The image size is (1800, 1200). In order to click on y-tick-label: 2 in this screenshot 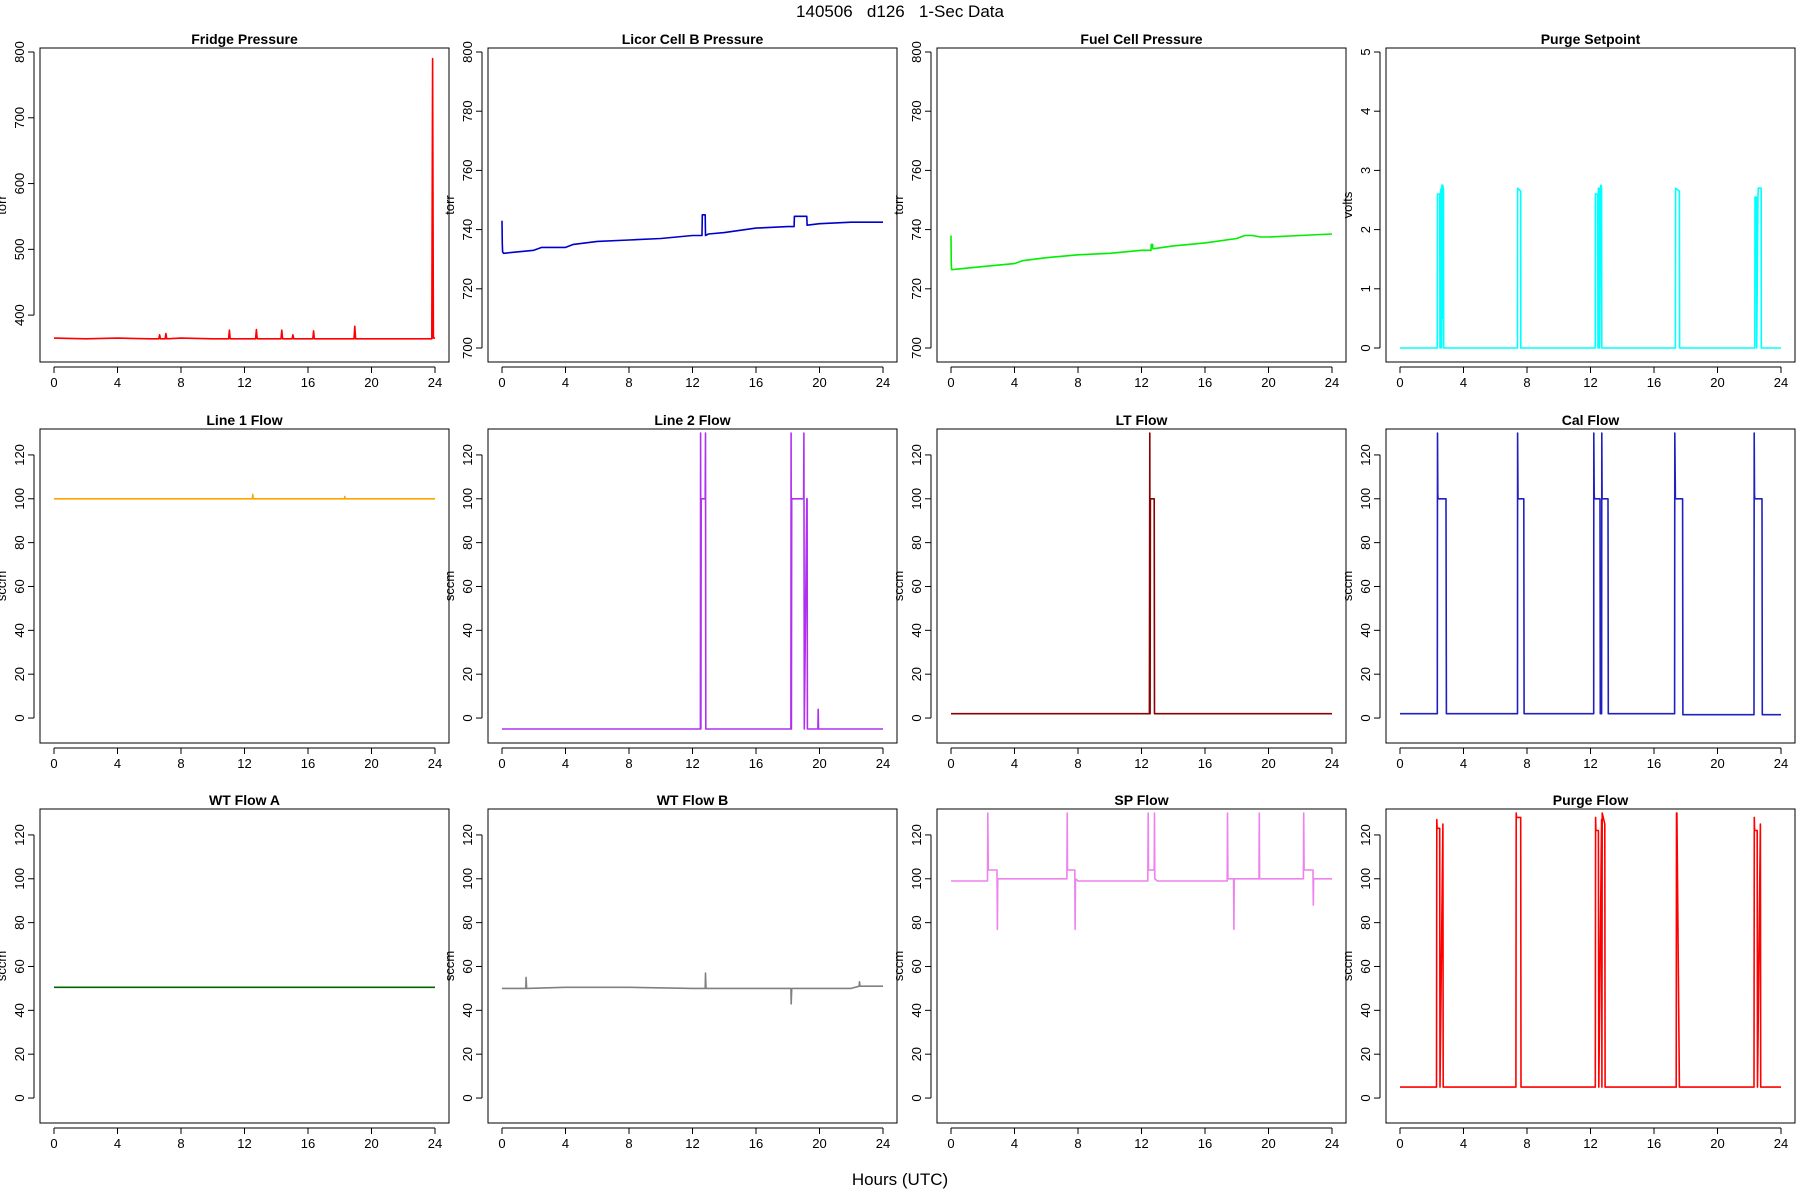, I will do `click(1365, 229)`.